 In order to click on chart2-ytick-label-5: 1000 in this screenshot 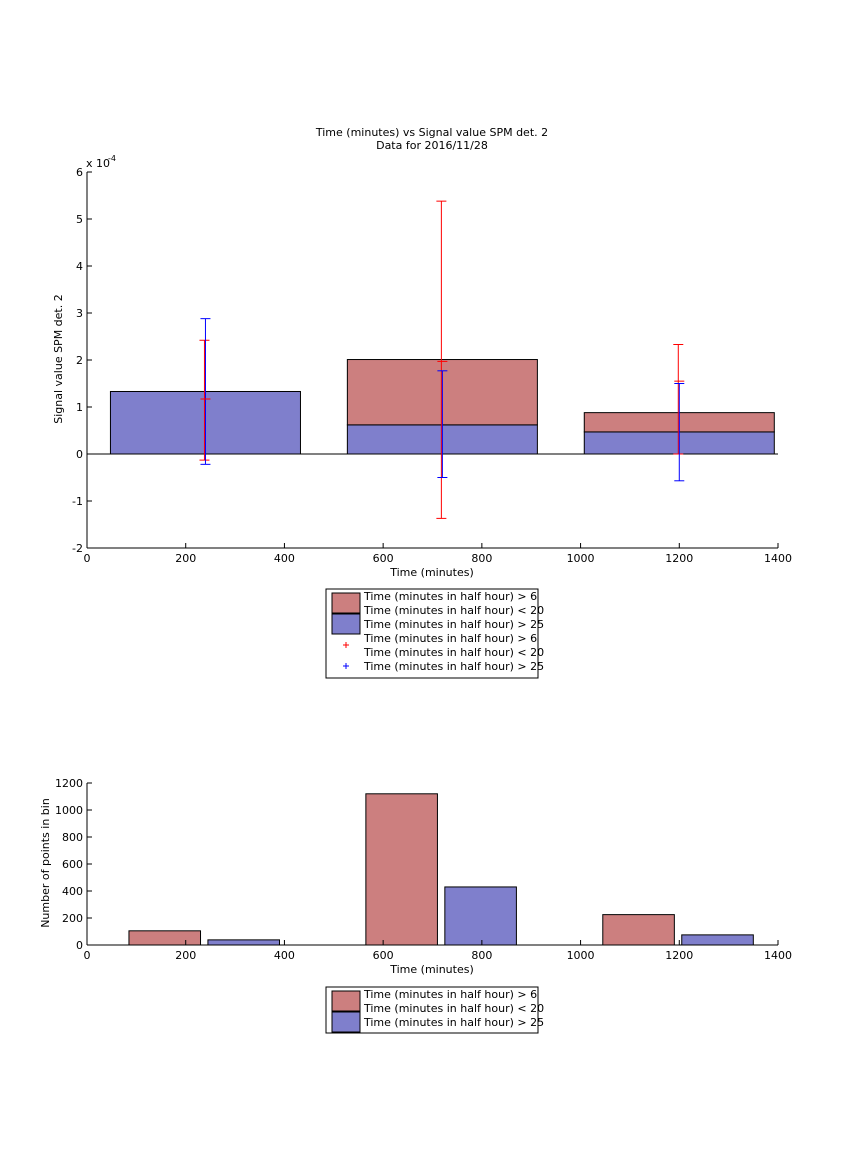, I will do `click(69, 810)`.